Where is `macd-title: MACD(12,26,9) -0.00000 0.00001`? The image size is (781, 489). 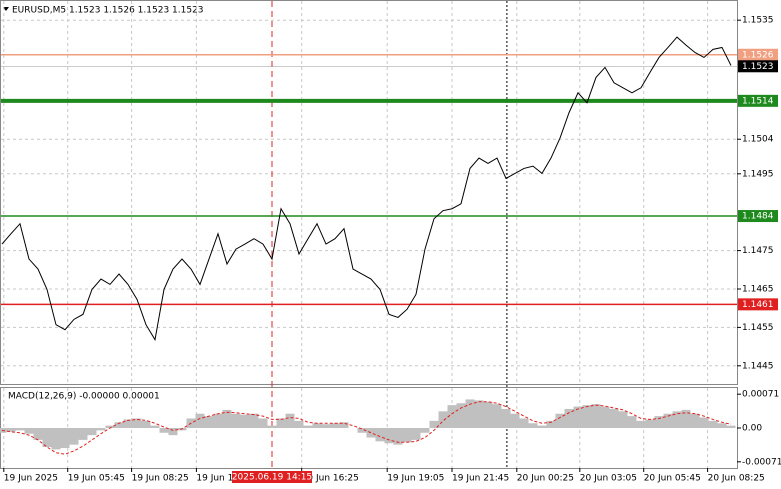 macd-title: MACD(12,26,9) -0.00000 0.00001 is located at coordinates (84, 397).